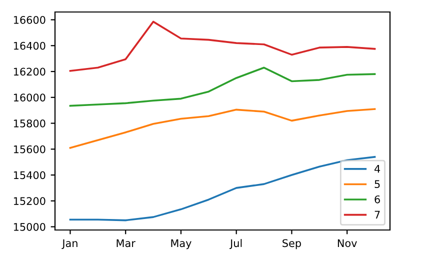  What do you see at coordinates (126, 243) in the screenshot?
I see `x-tick-label: Mar` at bounding box center [126, 243].